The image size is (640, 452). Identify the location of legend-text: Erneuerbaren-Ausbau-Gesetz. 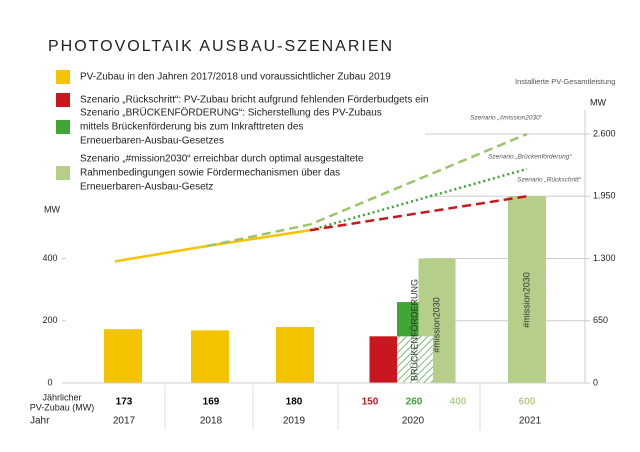
(146, 187).